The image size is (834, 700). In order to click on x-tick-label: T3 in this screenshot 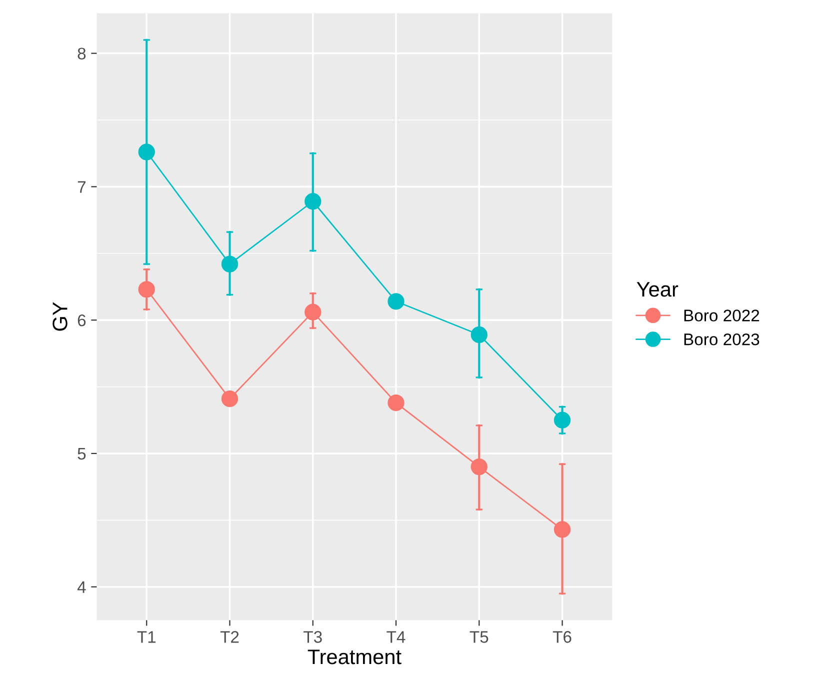, I will do `click(313, 637)`.